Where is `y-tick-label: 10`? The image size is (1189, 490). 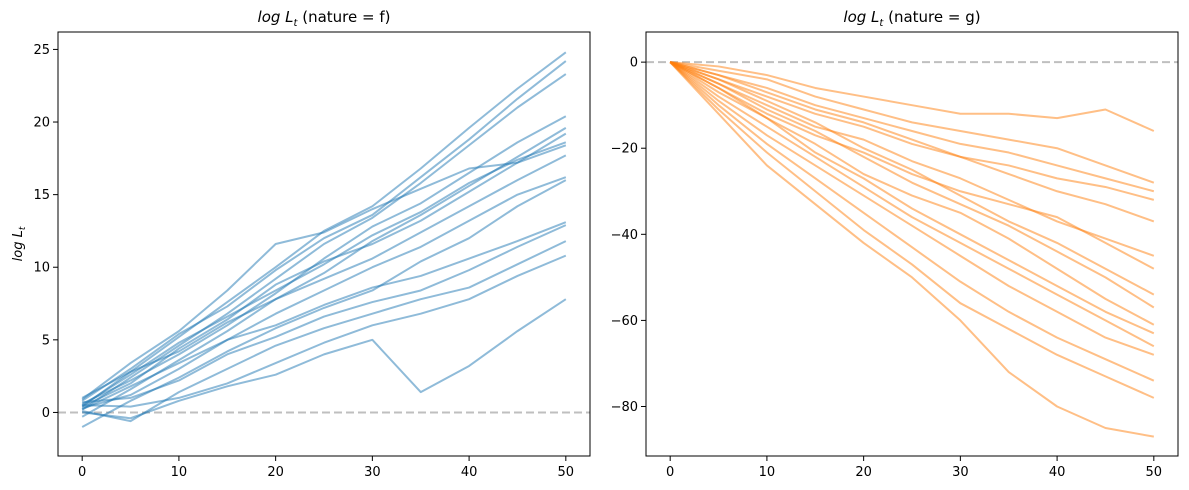 y-tick-label: 10 is located at coordinates (41, 268).